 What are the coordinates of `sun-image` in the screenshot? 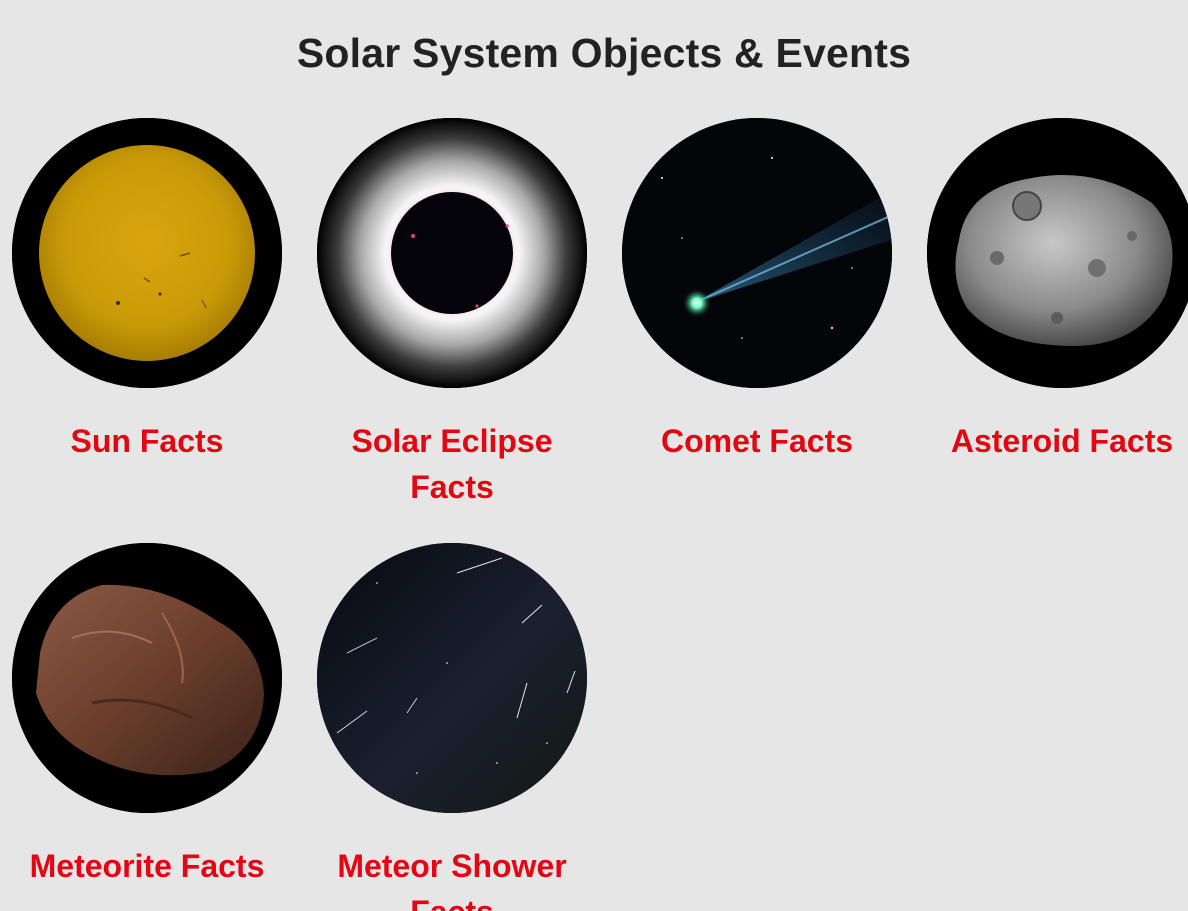 It's located at (147, 253).